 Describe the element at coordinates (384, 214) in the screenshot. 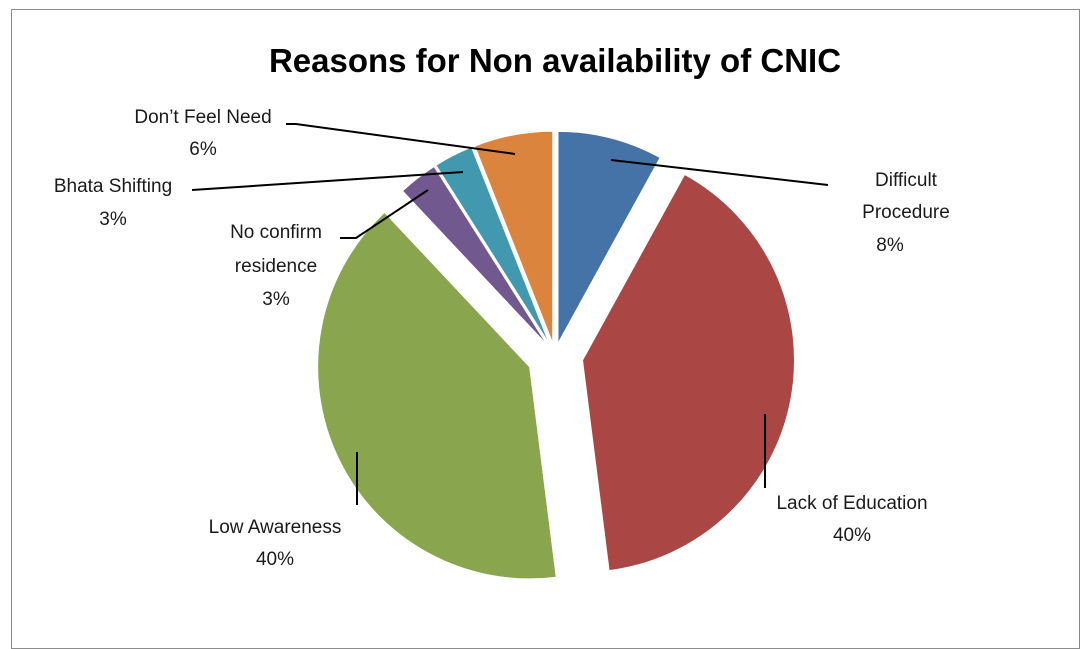

I see `leader-no-confirm-residence` at that location.